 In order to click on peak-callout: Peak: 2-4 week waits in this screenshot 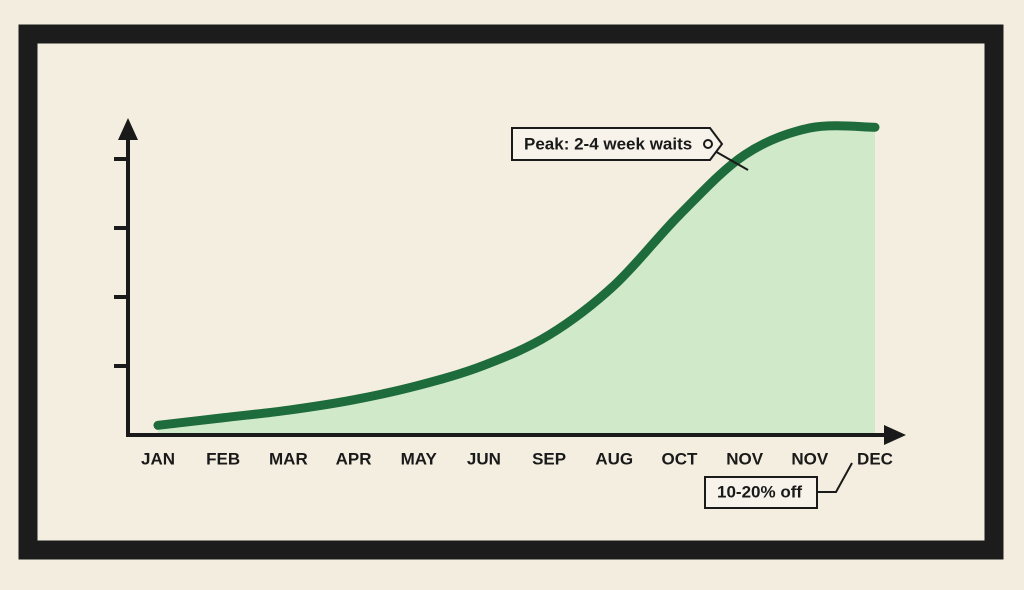, I will do `click(630, 149)`.